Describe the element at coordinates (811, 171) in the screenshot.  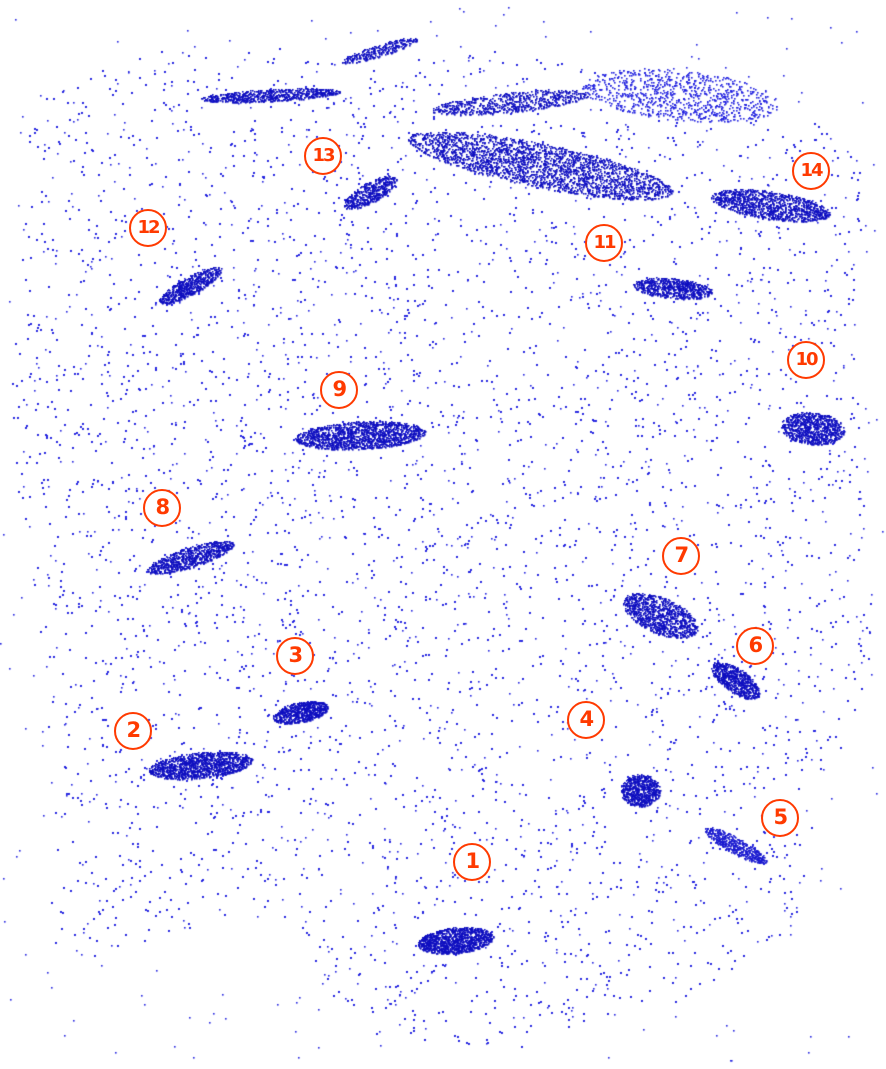
I see `marker-14: 14` at that location.